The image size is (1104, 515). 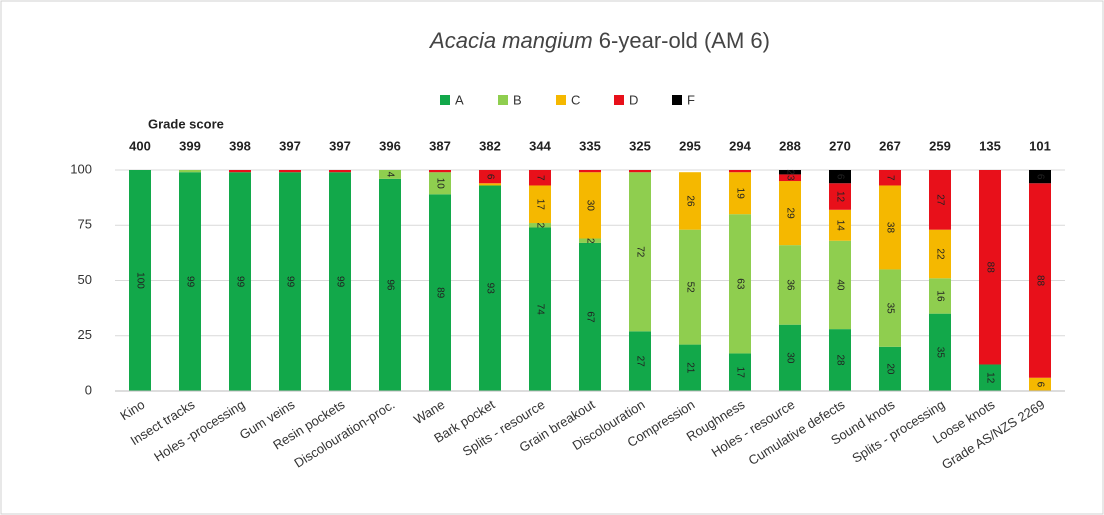 What do you see at coordinates (690, 145) in the screenshot?
I see `score-value: 295` at bounding box center [690, 145].